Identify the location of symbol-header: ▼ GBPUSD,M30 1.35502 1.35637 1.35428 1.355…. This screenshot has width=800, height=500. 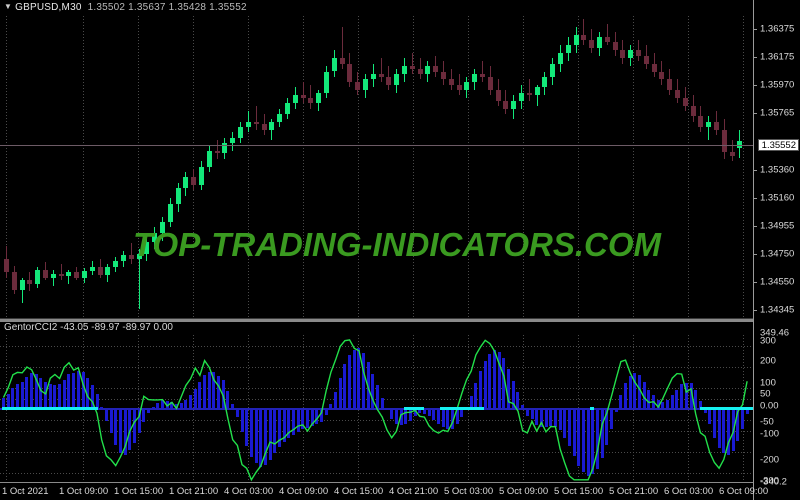
(125, 7).